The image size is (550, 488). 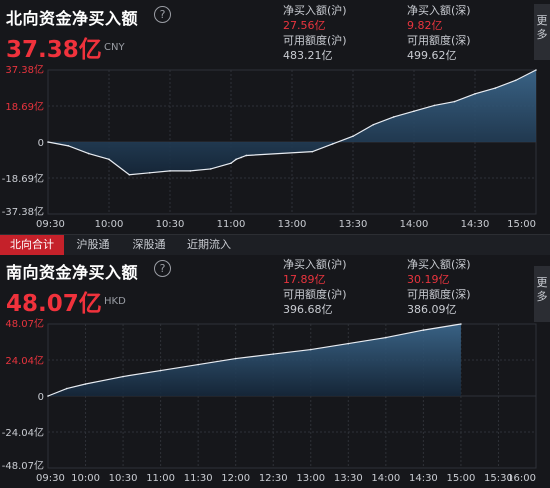 What do you see at coordinates (439, 10) in the screenshot?
I see `north-sz-net-label: 净买入额(深)` at bounding box center [439, 10].